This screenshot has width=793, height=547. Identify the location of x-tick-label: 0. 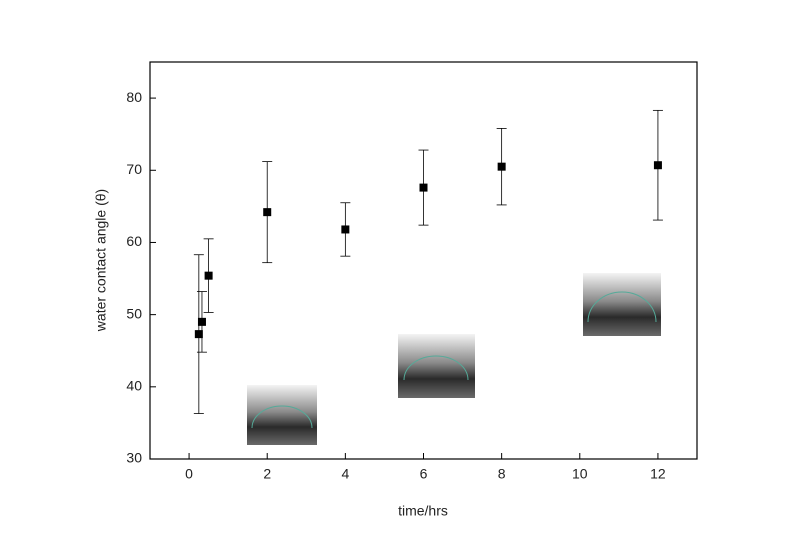
(189, 474).